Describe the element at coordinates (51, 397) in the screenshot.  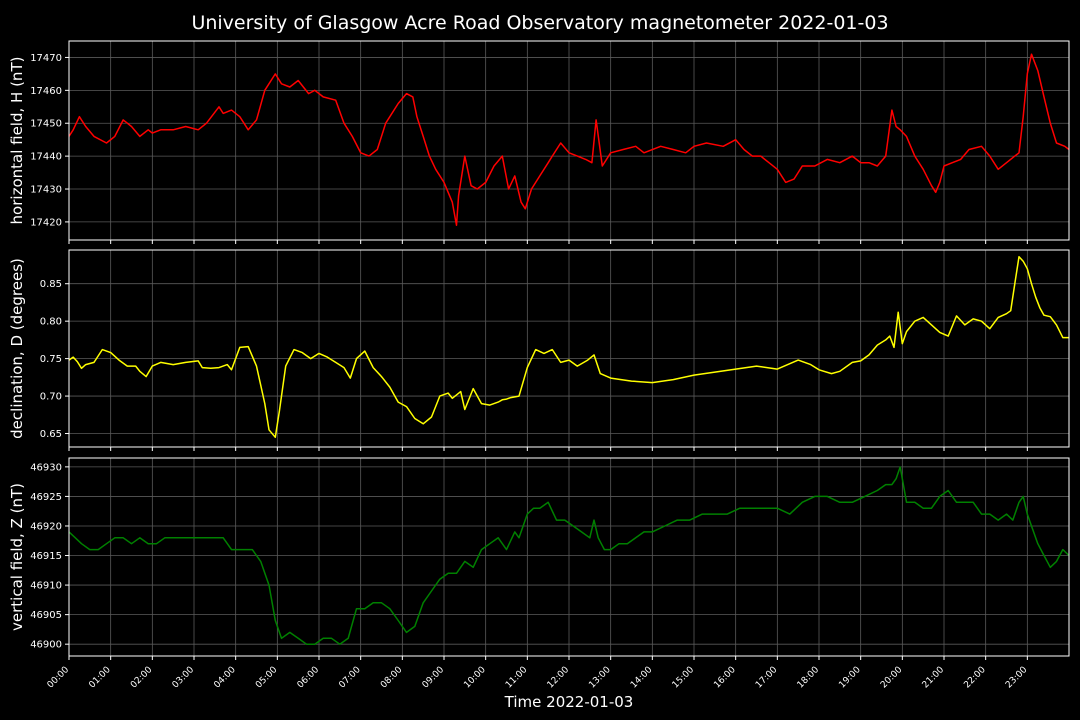
I see `y-tick-label: 0.70` at that location.